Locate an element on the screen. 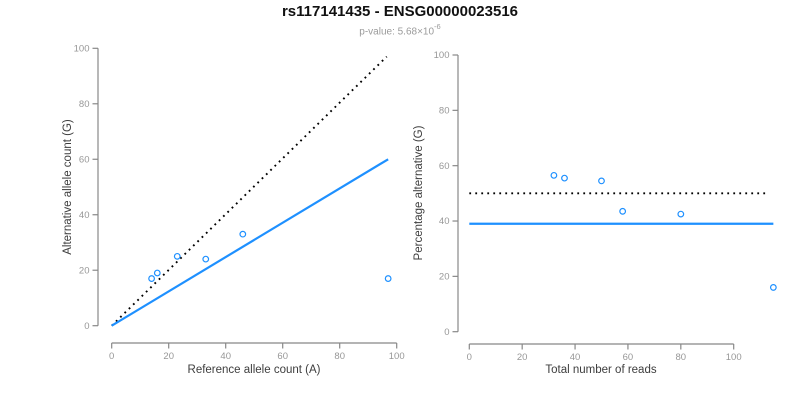 The width and height of the screenshot is (800, 400). regression-line is located at coordinates (250, 242).